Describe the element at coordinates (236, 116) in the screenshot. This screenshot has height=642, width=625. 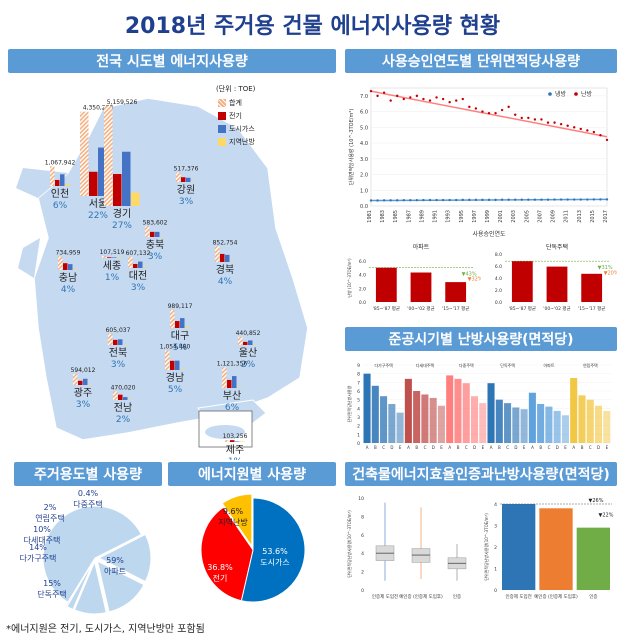
I see `legend-elec: 전기` at that location.